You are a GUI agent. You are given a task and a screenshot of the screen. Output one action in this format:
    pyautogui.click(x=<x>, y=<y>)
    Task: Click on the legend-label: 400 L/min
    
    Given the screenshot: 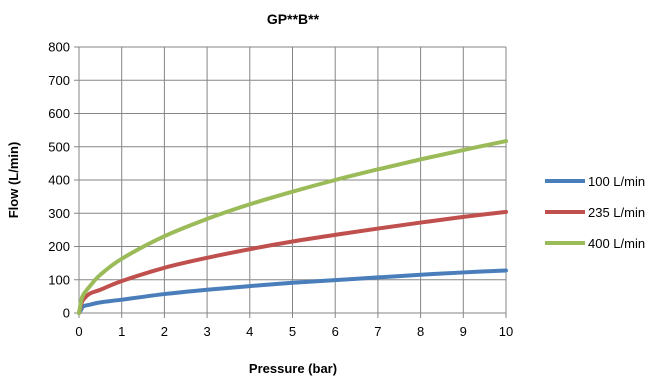 What is the action you would take?
    pyautogui.click(x=616, y=243)
    